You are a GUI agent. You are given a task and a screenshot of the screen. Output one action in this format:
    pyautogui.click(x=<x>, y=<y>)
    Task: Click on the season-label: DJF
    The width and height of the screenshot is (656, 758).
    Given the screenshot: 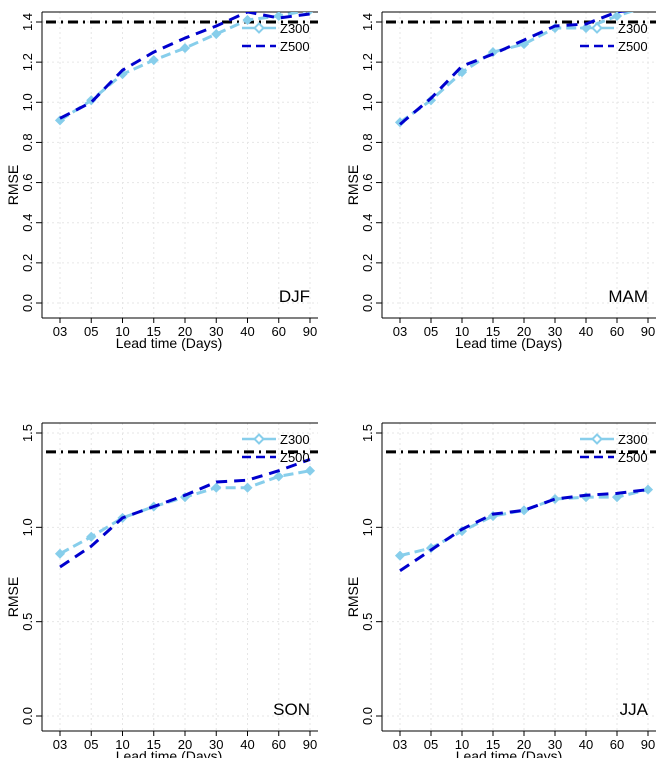 What is the action you would take?
    pyautogui.click(x=294, y=296)
    